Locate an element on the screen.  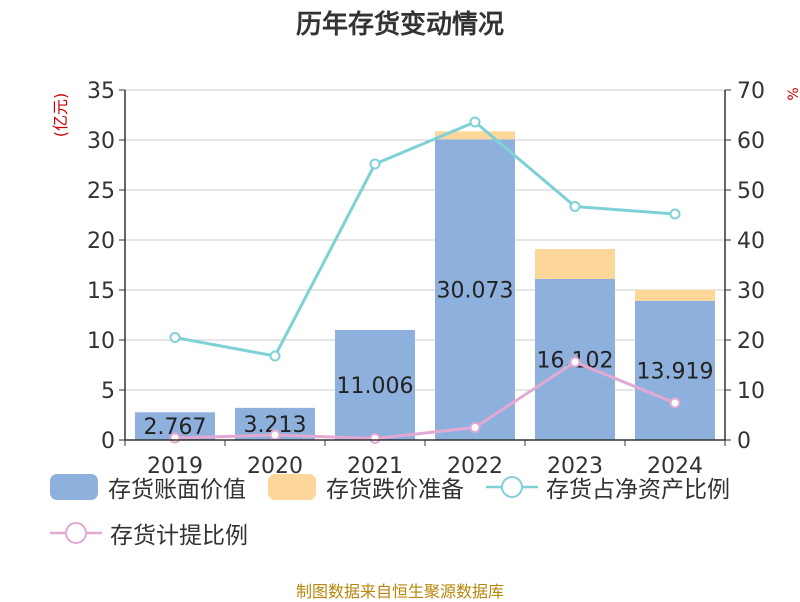
legend-label: 存货跌价准备 is located at coordinates (395, 490).